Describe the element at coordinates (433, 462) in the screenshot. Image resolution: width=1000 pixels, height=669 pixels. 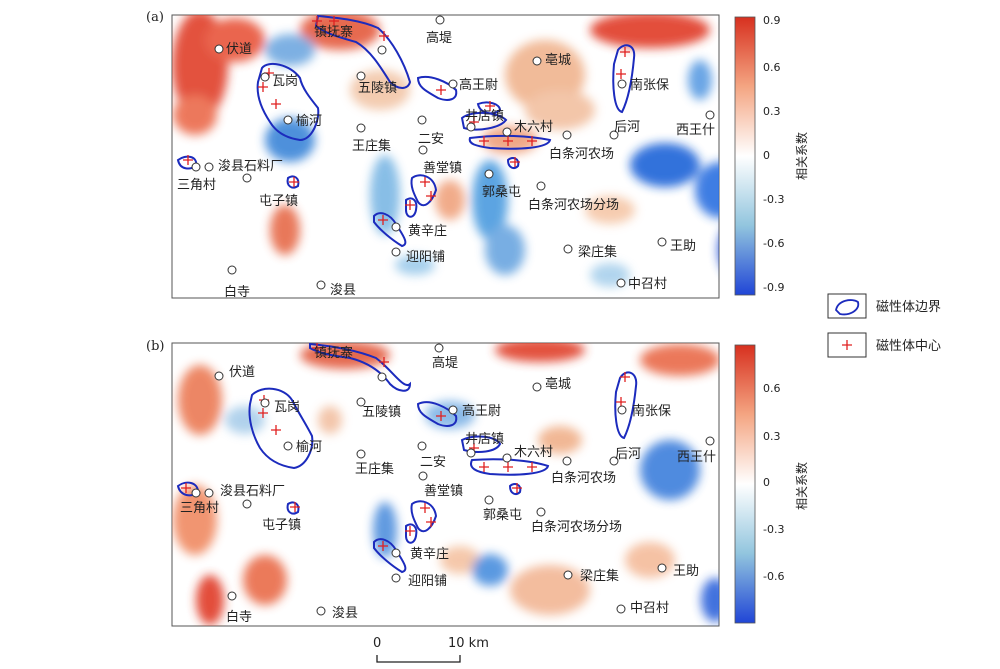
I see `place-label: 二安` at that location.